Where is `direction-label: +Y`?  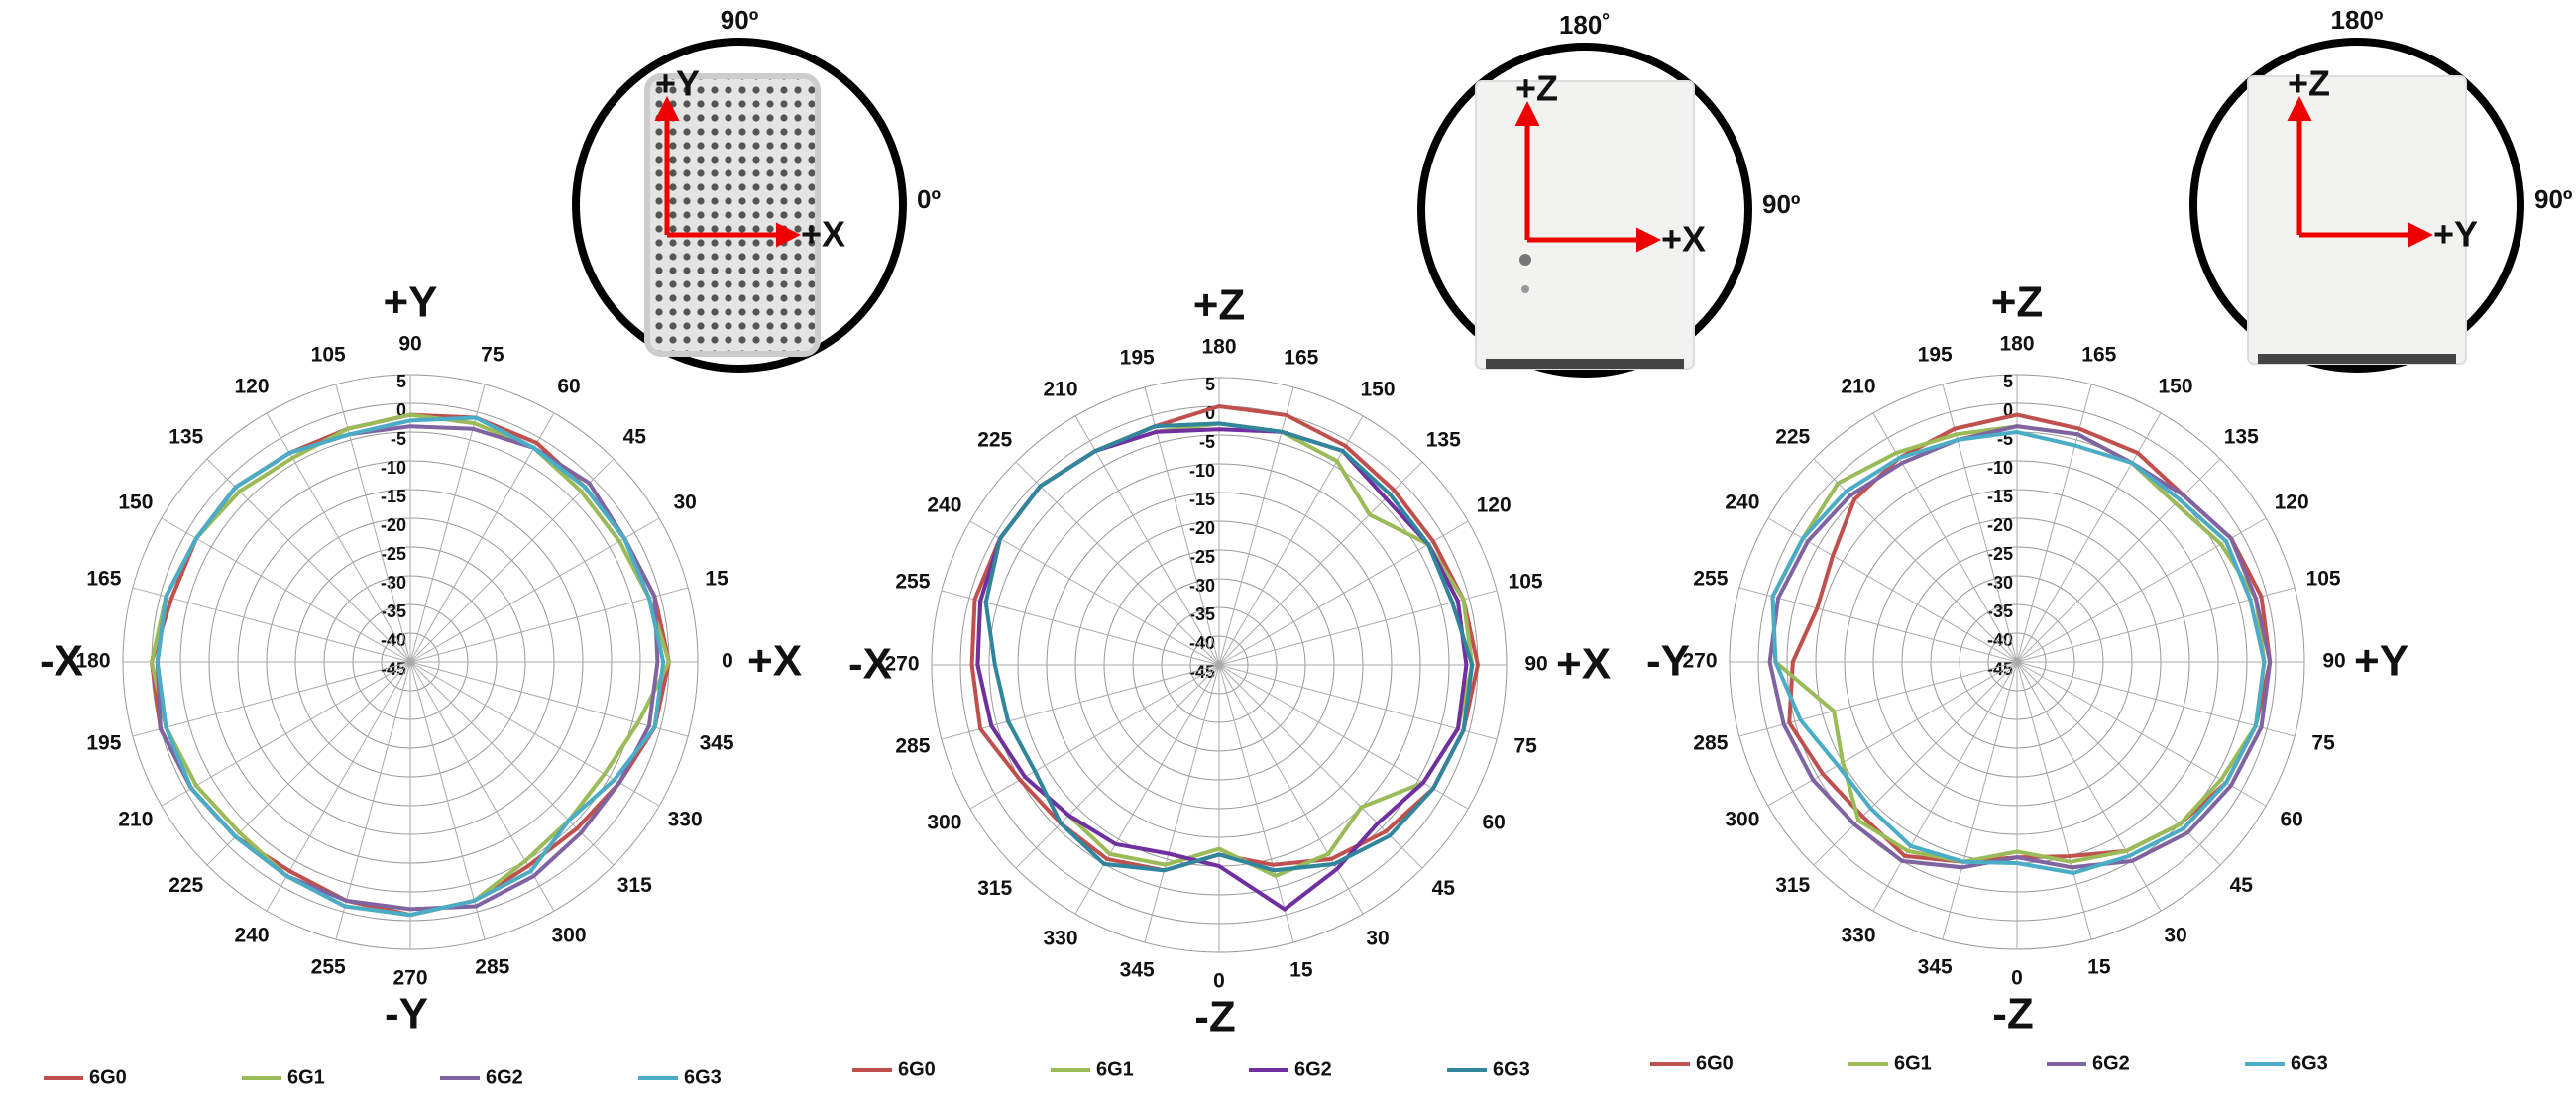
direction-label: +Y is located at coordinates (2381, 661).